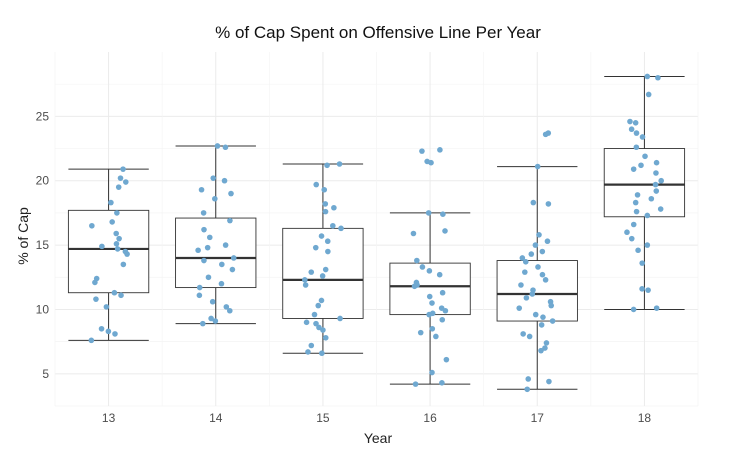  Describe the element at coordinates (109, 418) in the screenshot. I see `x-tick-label: 13` at that location.